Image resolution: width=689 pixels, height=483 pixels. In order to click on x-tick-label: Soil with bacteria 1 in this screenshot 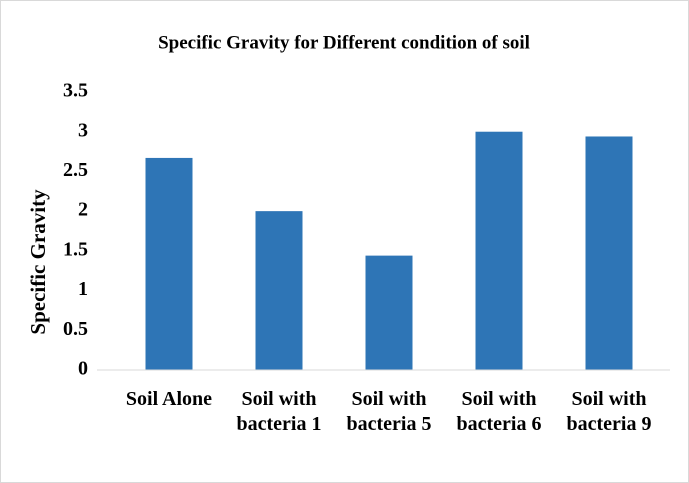, I will do `click(279, 411)`.